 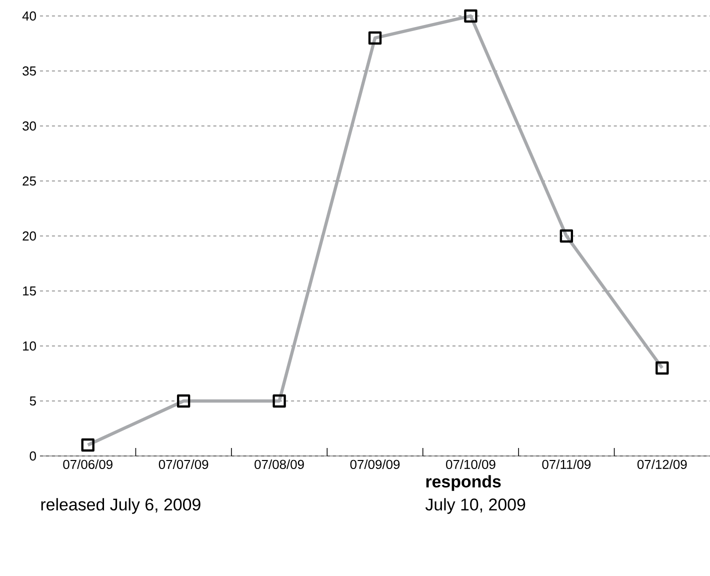 I want to click on y-tick-label: 10, so click(x=29, y=346).